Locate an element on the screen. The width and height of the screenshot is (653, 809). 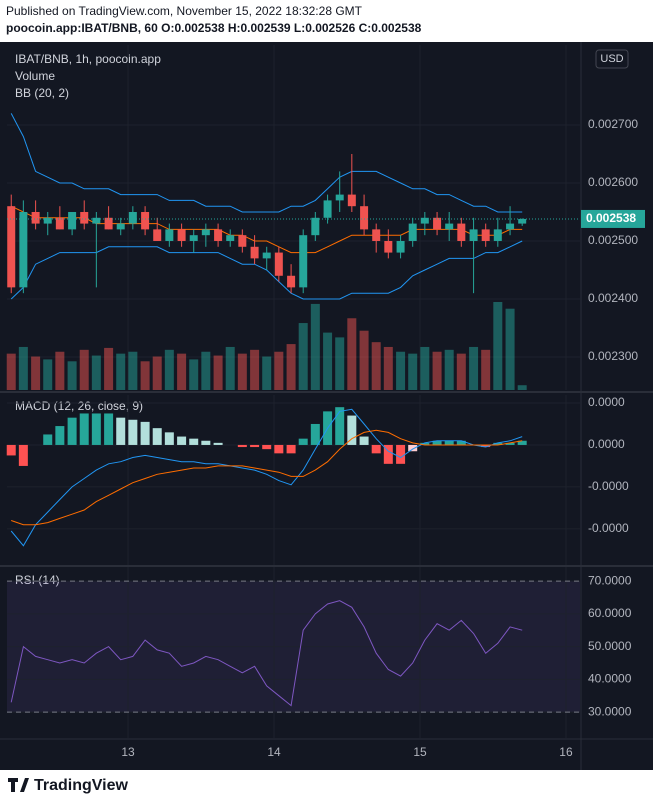
y-tick-label: 70.0000 is located at coordinates (610, 580).